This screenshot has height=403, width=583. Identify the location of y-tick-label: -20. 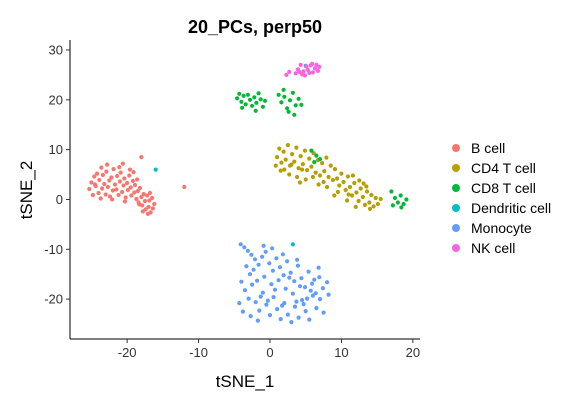
(53, 299).